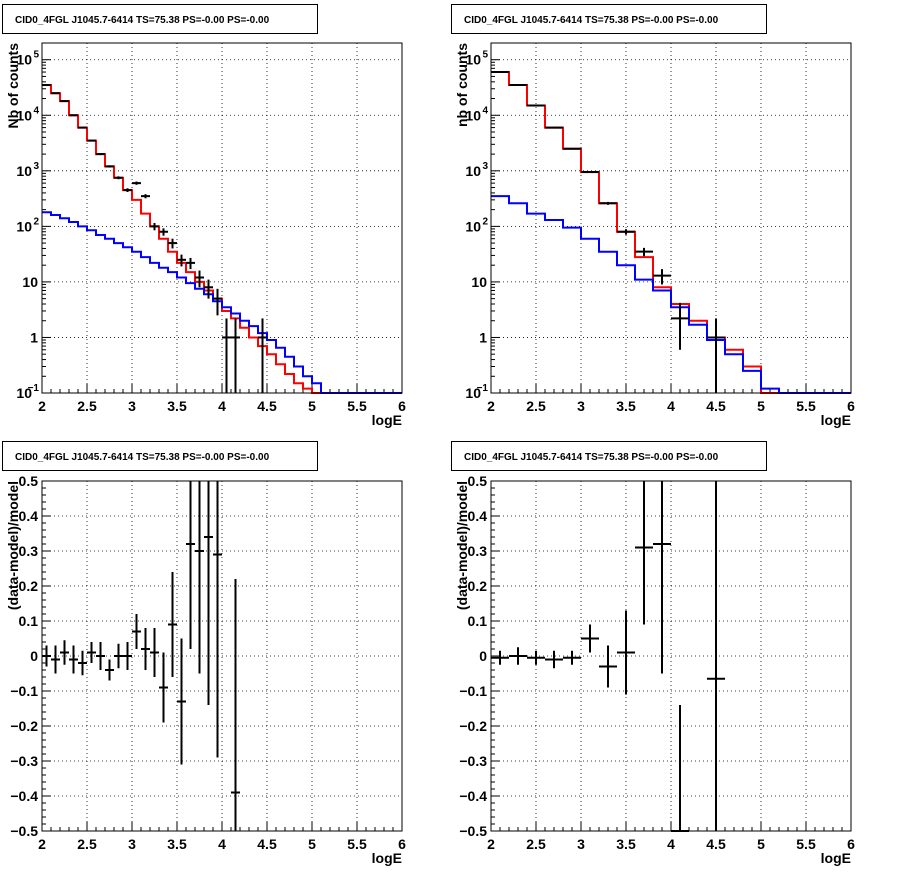 This screenshot has width=898, height=875. I want to click on model-total-line, so click(671, 232).